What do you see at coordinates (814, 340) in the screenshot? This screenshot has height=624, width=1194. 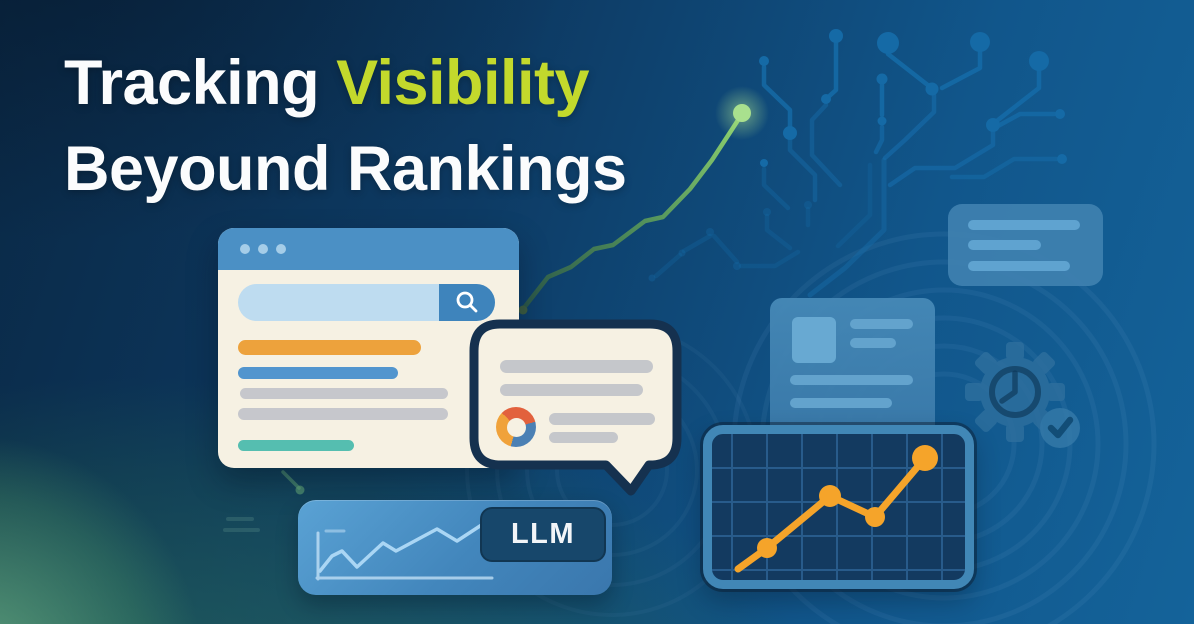 I see `thumbnail-placeholder` at bounding box center [814, 340].